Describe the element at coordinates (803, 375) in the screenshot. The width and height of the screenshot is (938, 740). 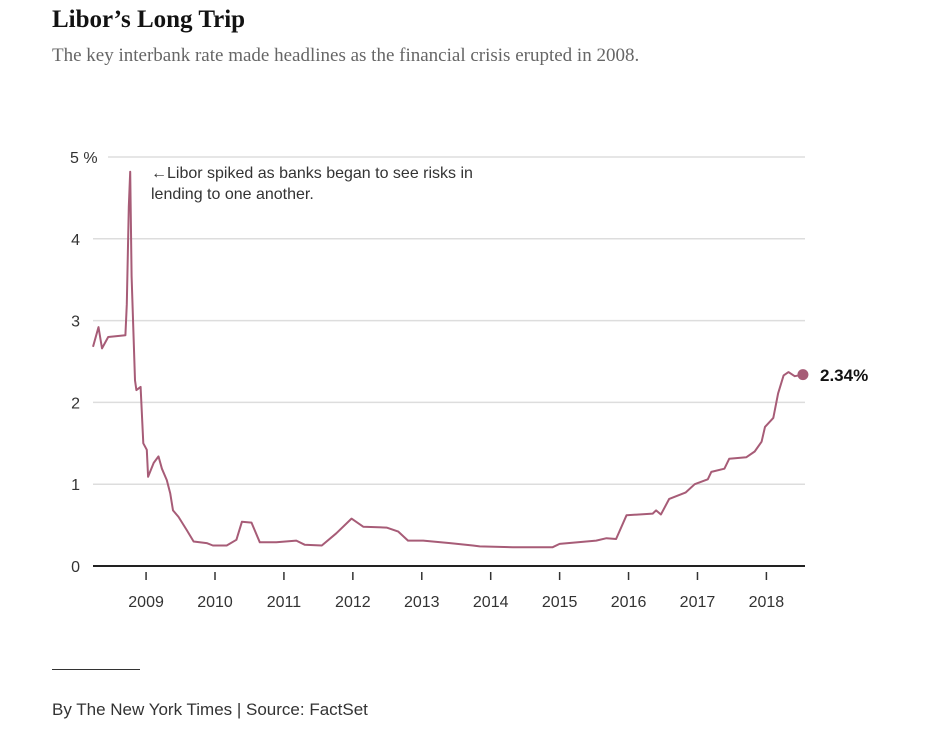
I see `end-point-marker` at that location.